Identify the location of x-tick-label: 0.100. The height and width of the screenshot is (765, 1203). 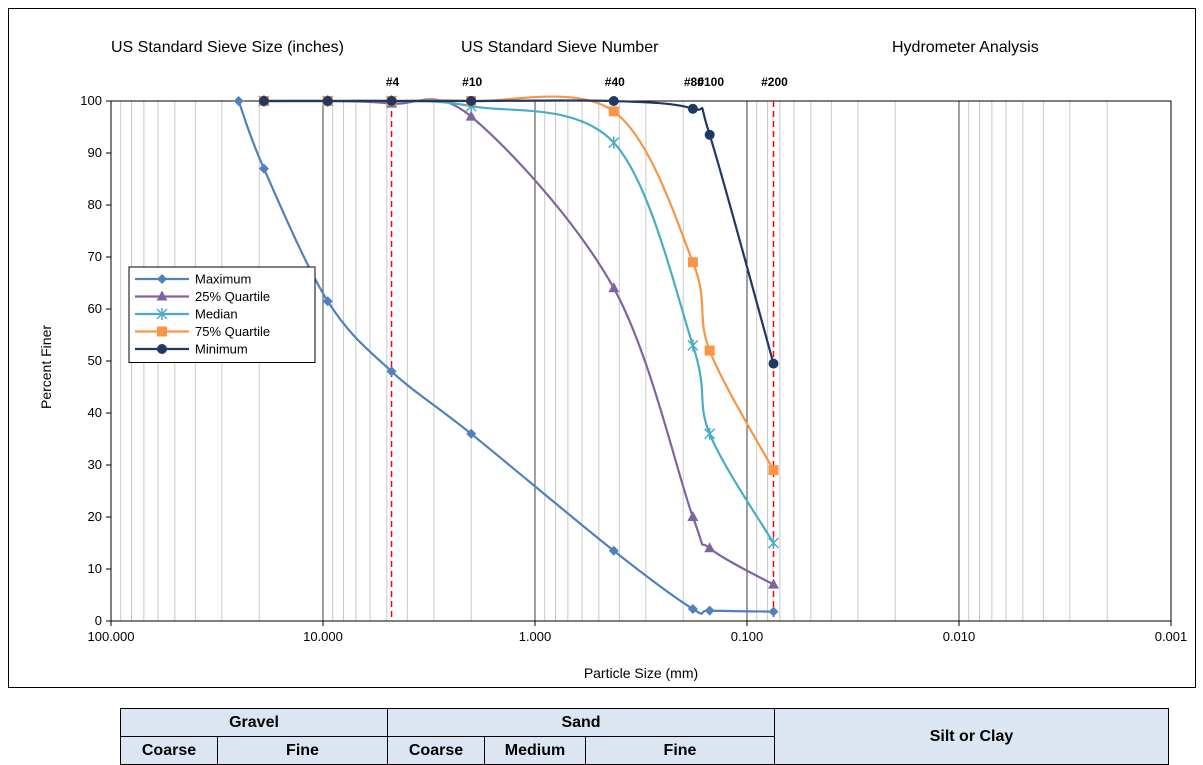
(747, 636).